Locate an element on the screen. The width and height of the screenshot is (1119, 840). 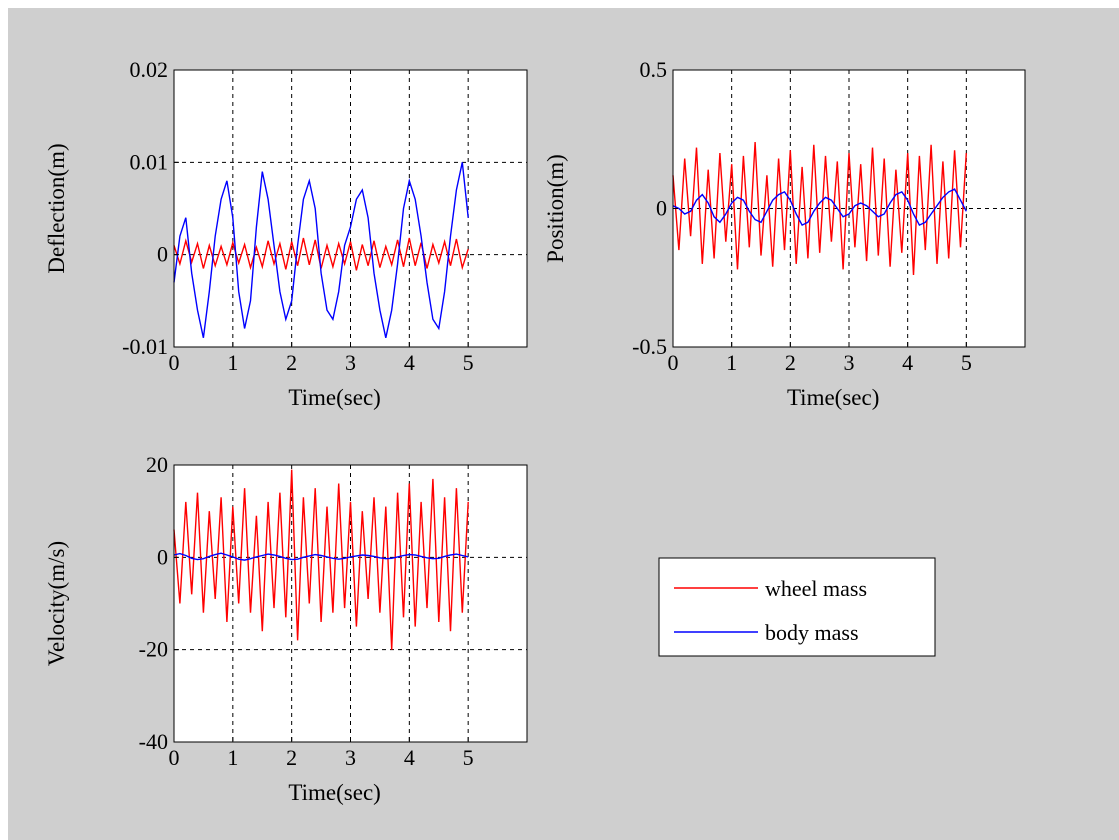
legend: wheel mass body mass is located at coordinates (797, 607).